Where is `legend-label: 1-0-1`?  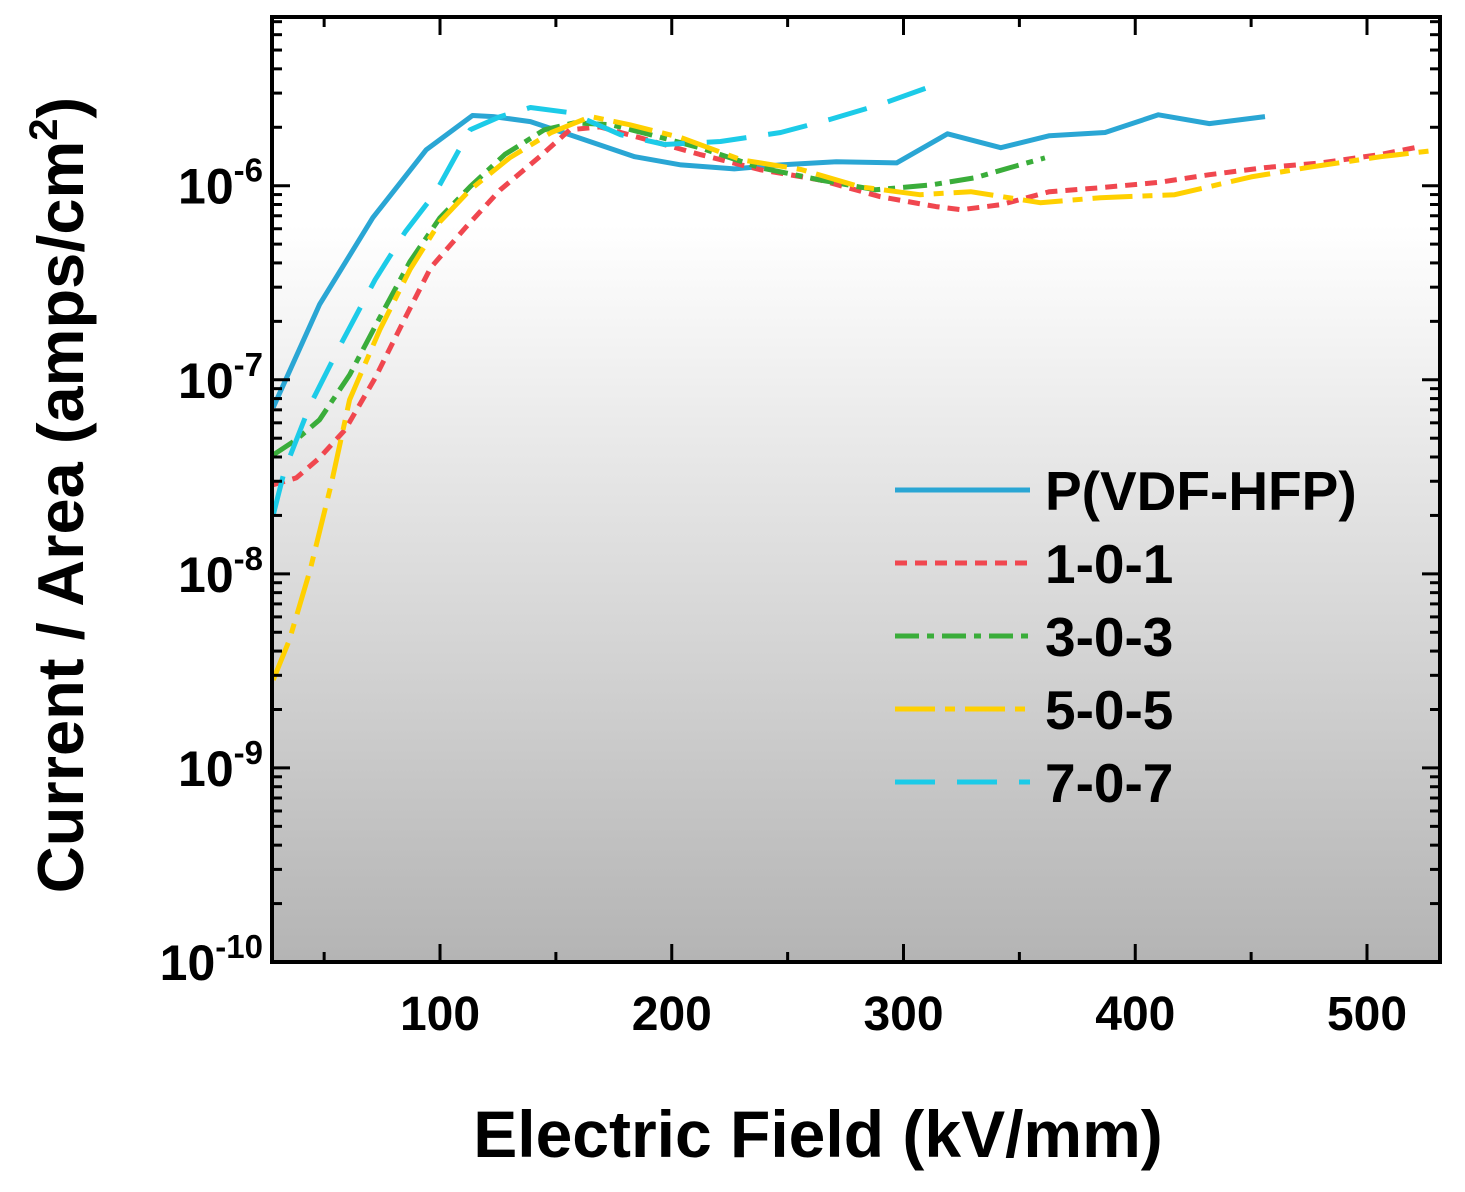
legend-label: 1-0-1 is located at coordinates (1109, 564).